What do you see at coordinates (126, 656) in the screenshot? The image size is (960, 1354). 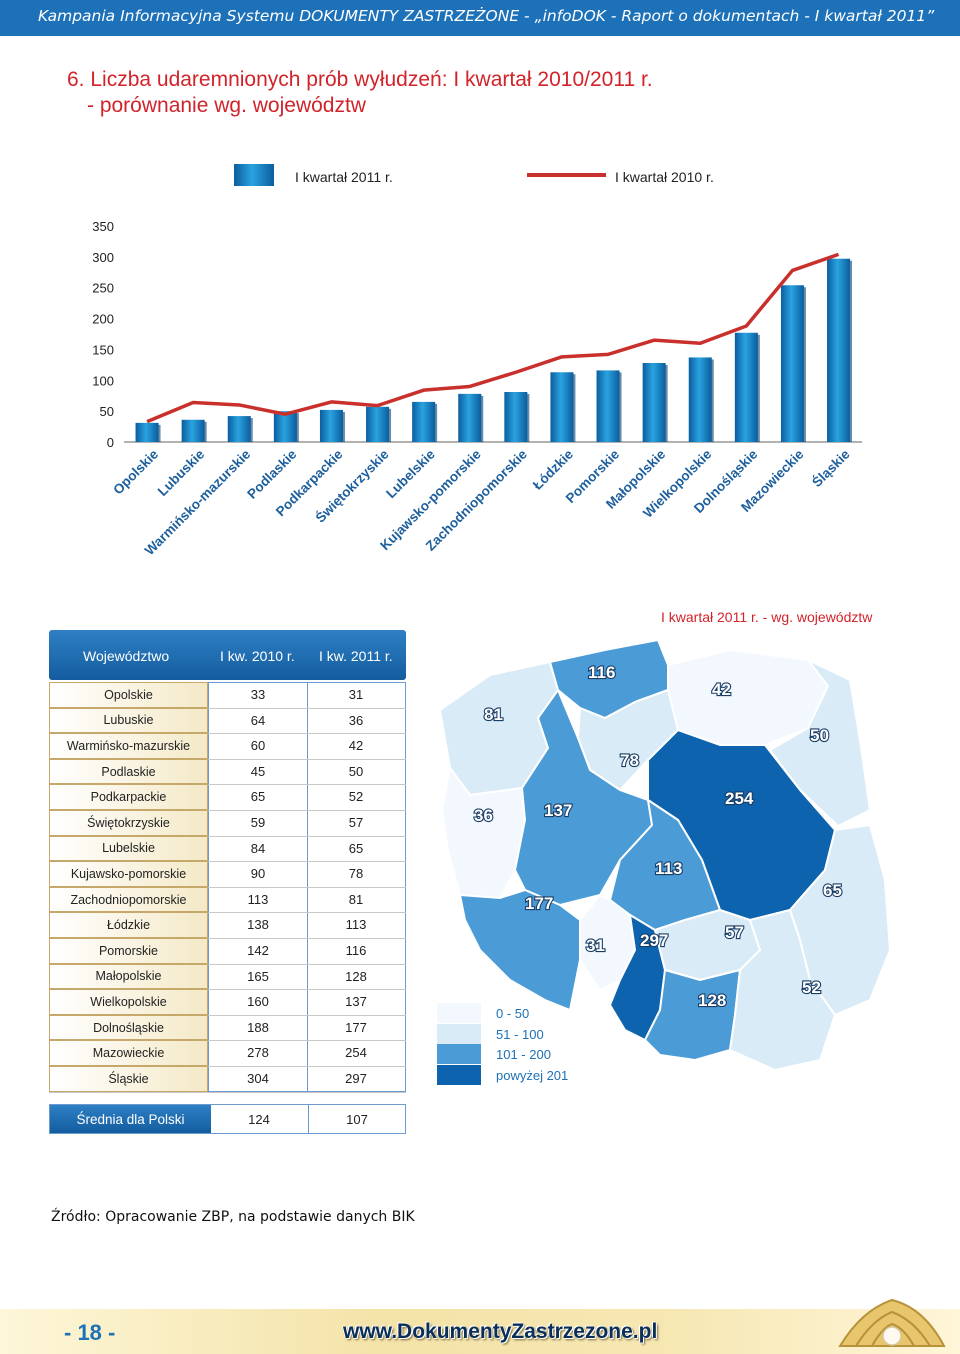 I see `column-header-region: Województwo` at bounding box center [126, 656].